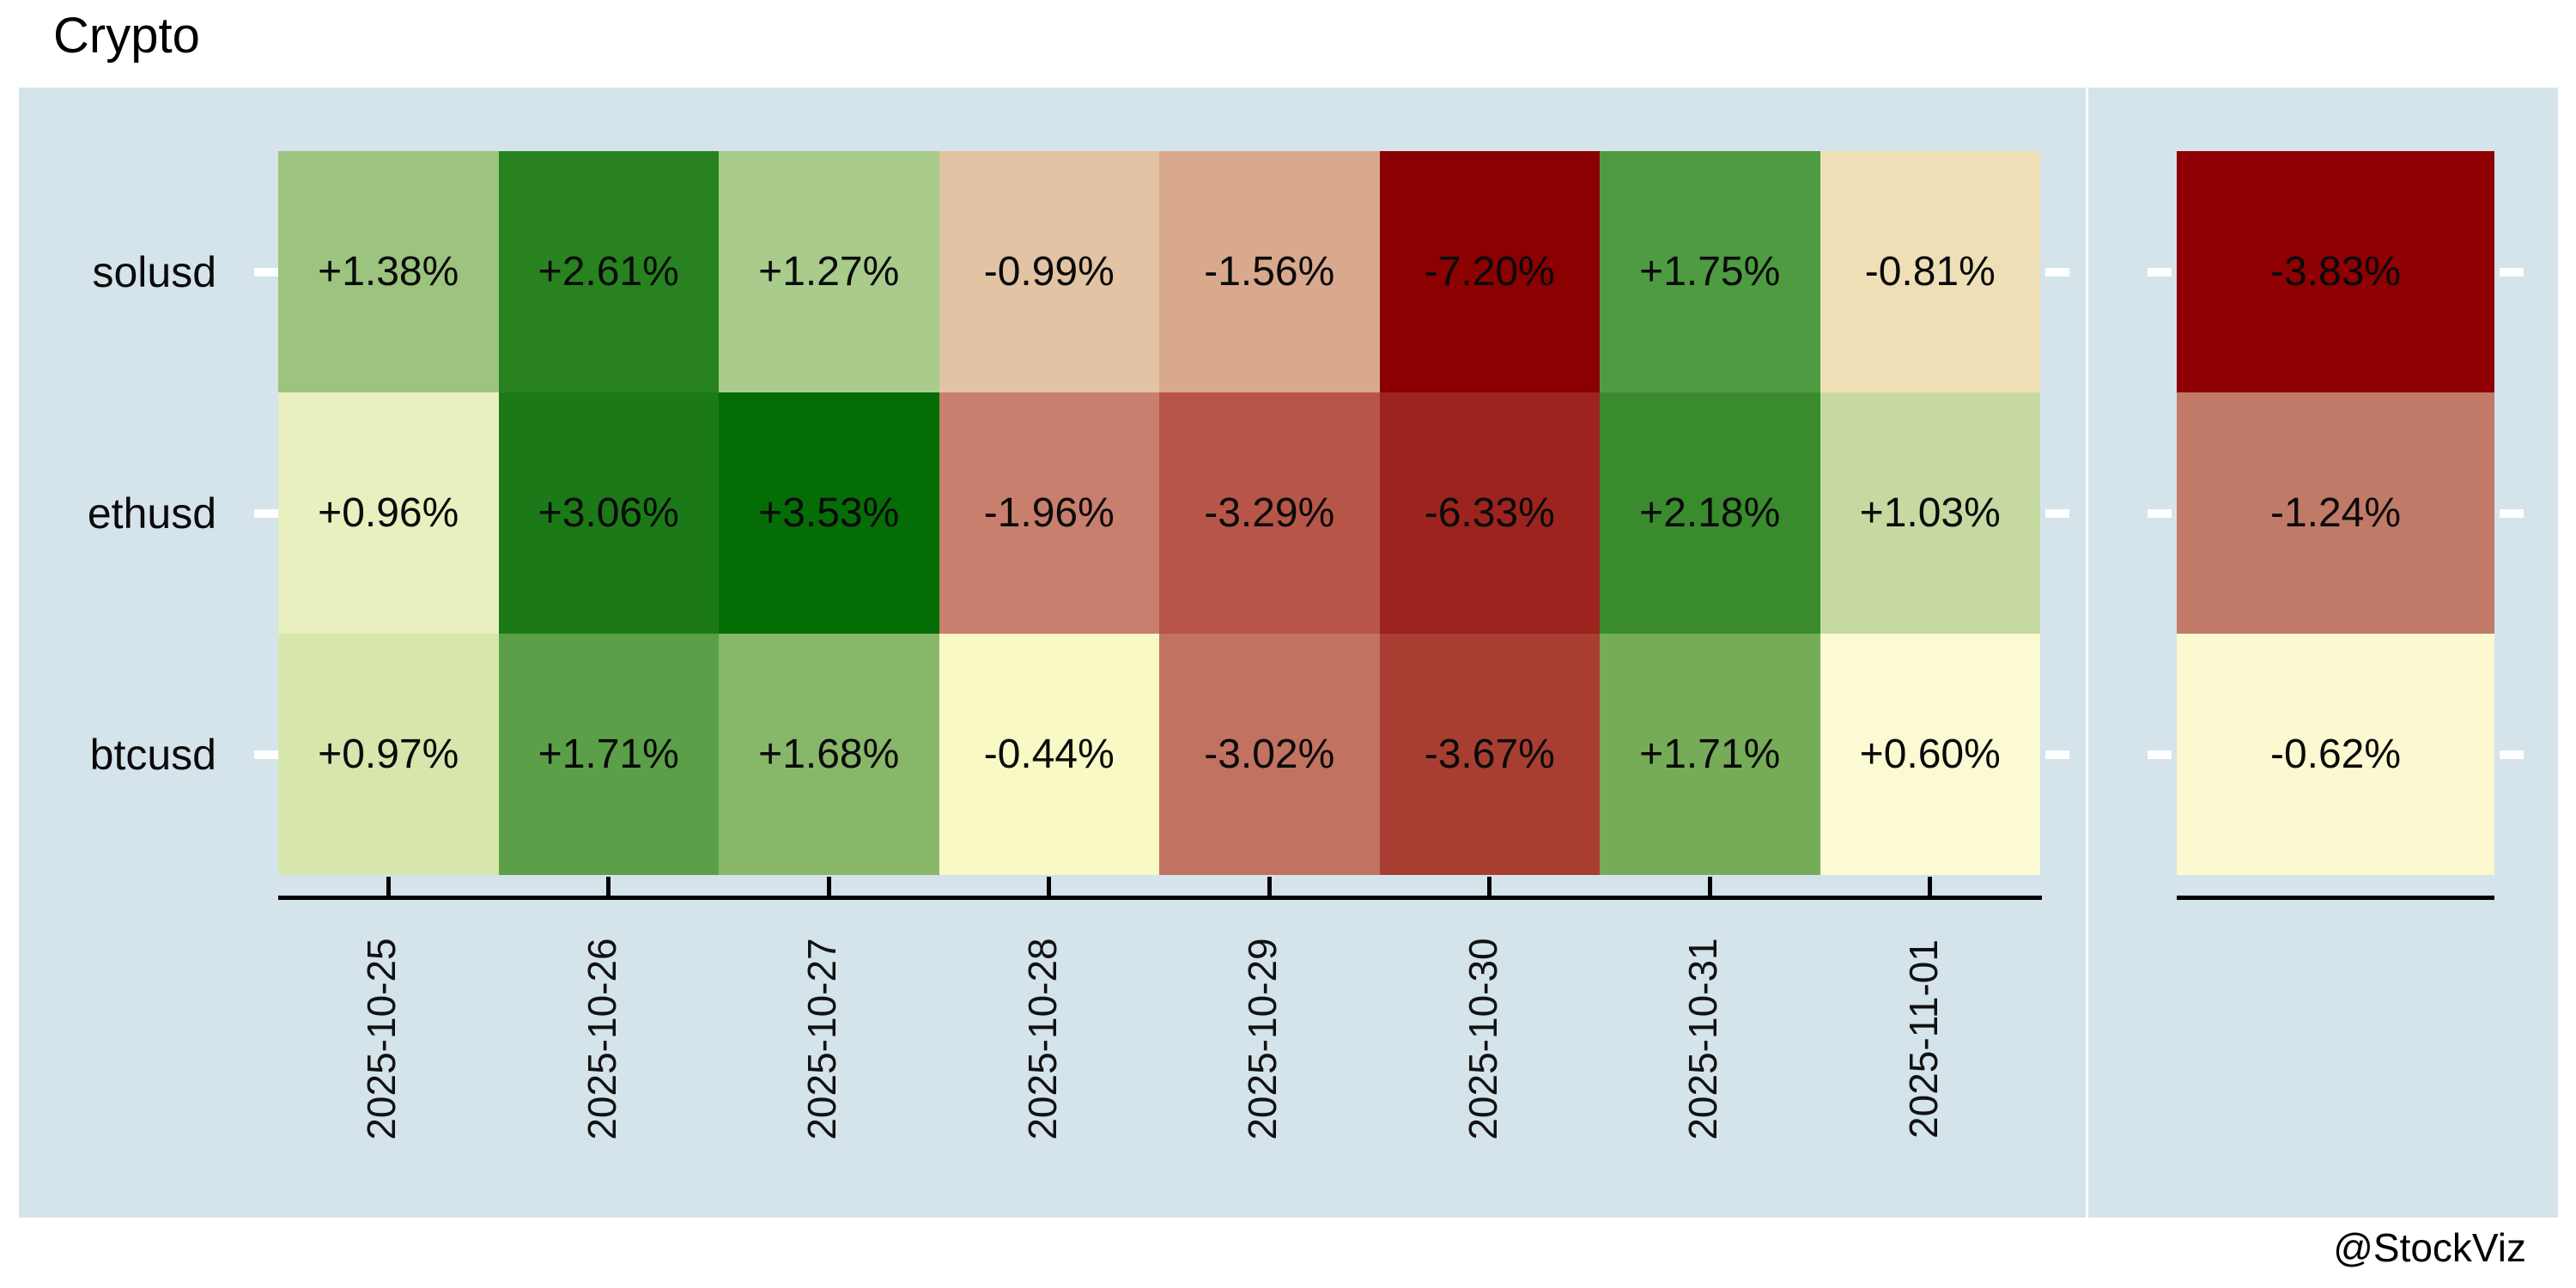  What do you see at coordinates (2335, 271) in the screenshot?
I see `aggregate-cell: -3.83%` at bounding box center [2335, 271].